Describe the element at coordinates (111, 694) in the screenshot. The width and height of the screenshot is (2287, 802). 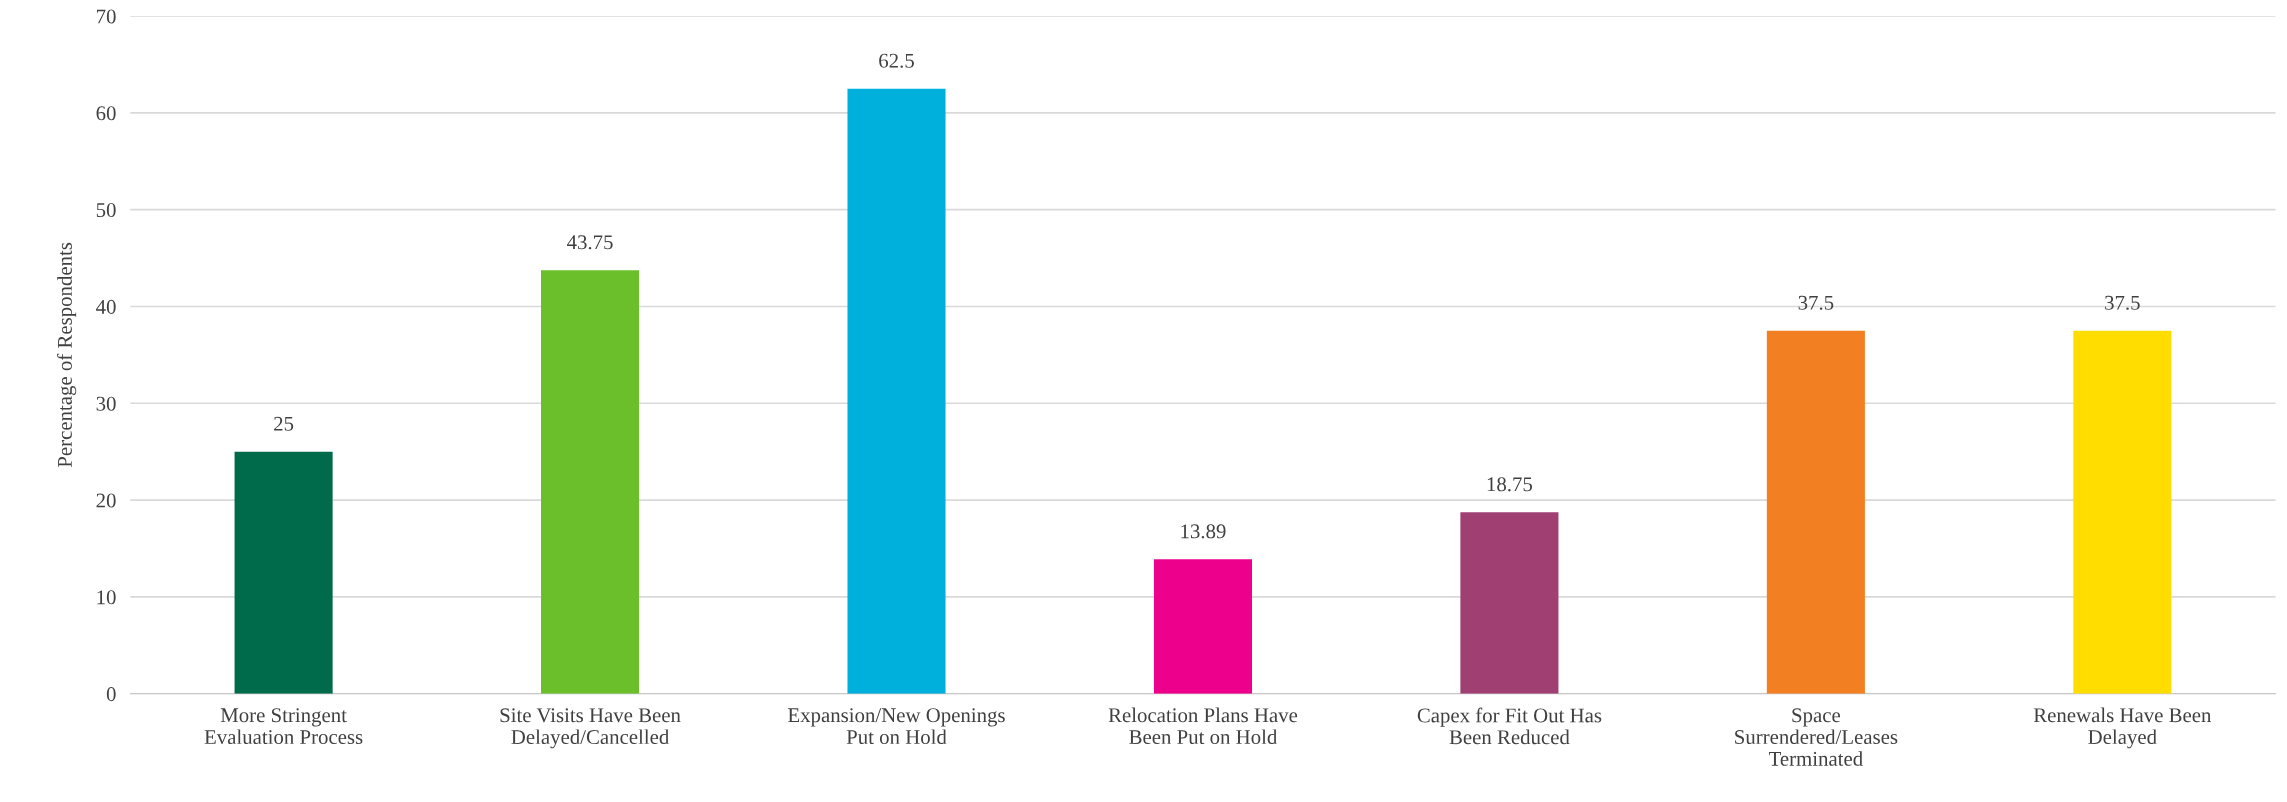
I see `y-tick-label: 0` at that location.